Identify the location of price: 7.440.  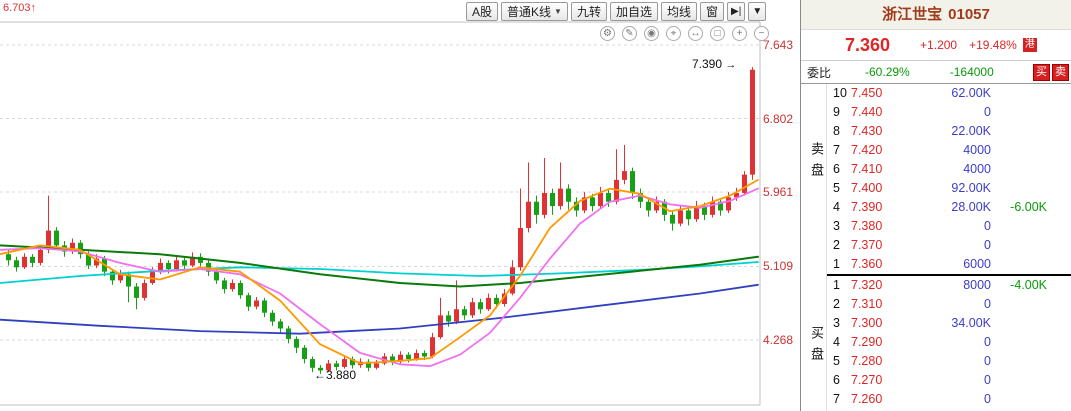
(867, 112).